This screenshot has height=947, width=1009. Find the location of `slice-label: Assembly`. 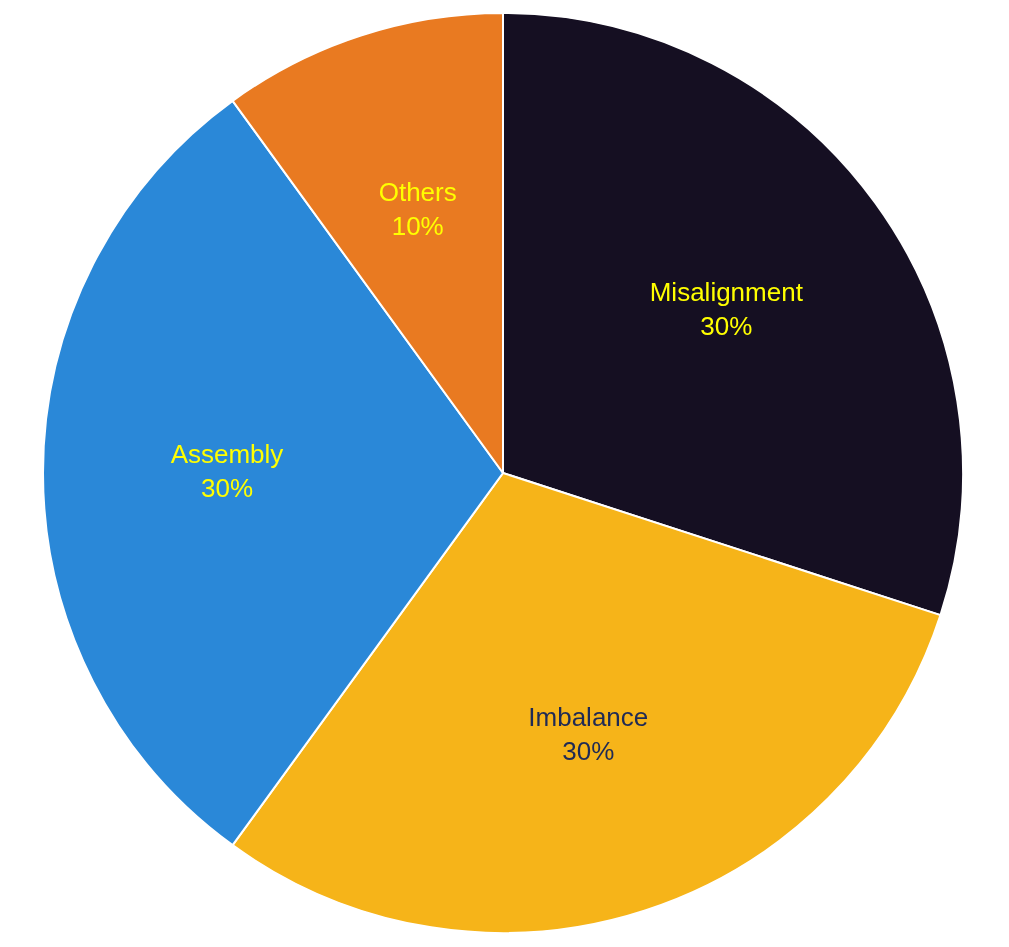

slice-label: Assembly is located at coordinates (227, 454).